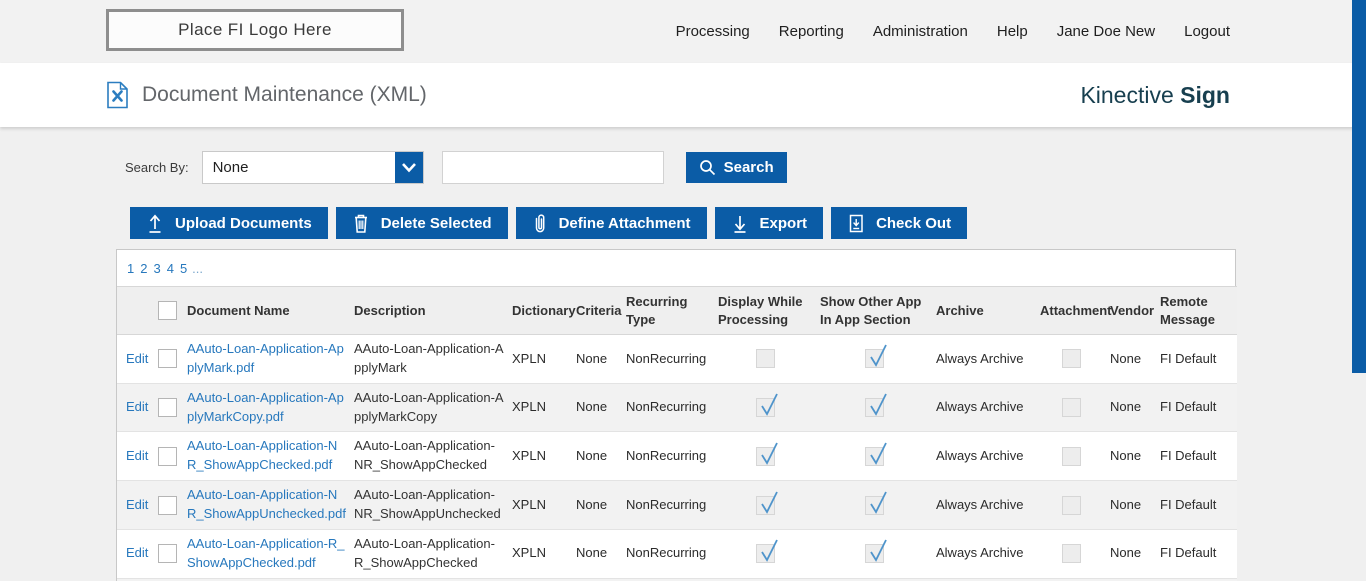 The height and width of the screenshot is (581, 1366). Describe the element at coordinates (1207, 31) in the screenshot. I see `nav-item-logout: Logout` at that location.